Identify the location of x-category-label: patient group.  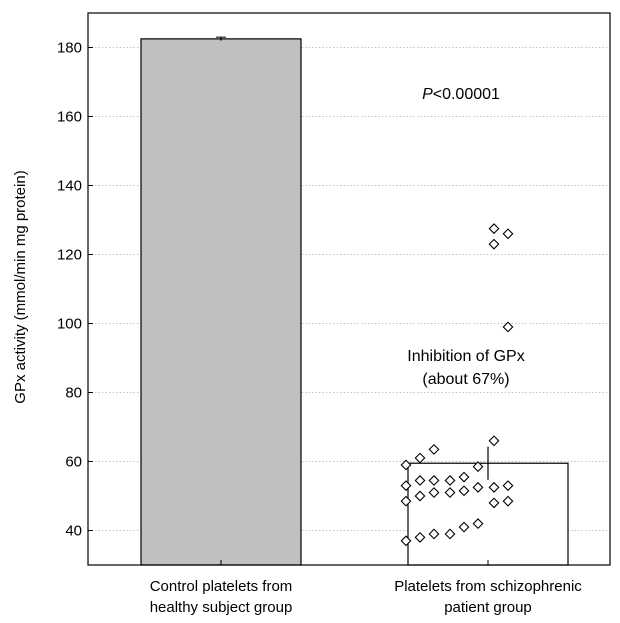
(488, 607).